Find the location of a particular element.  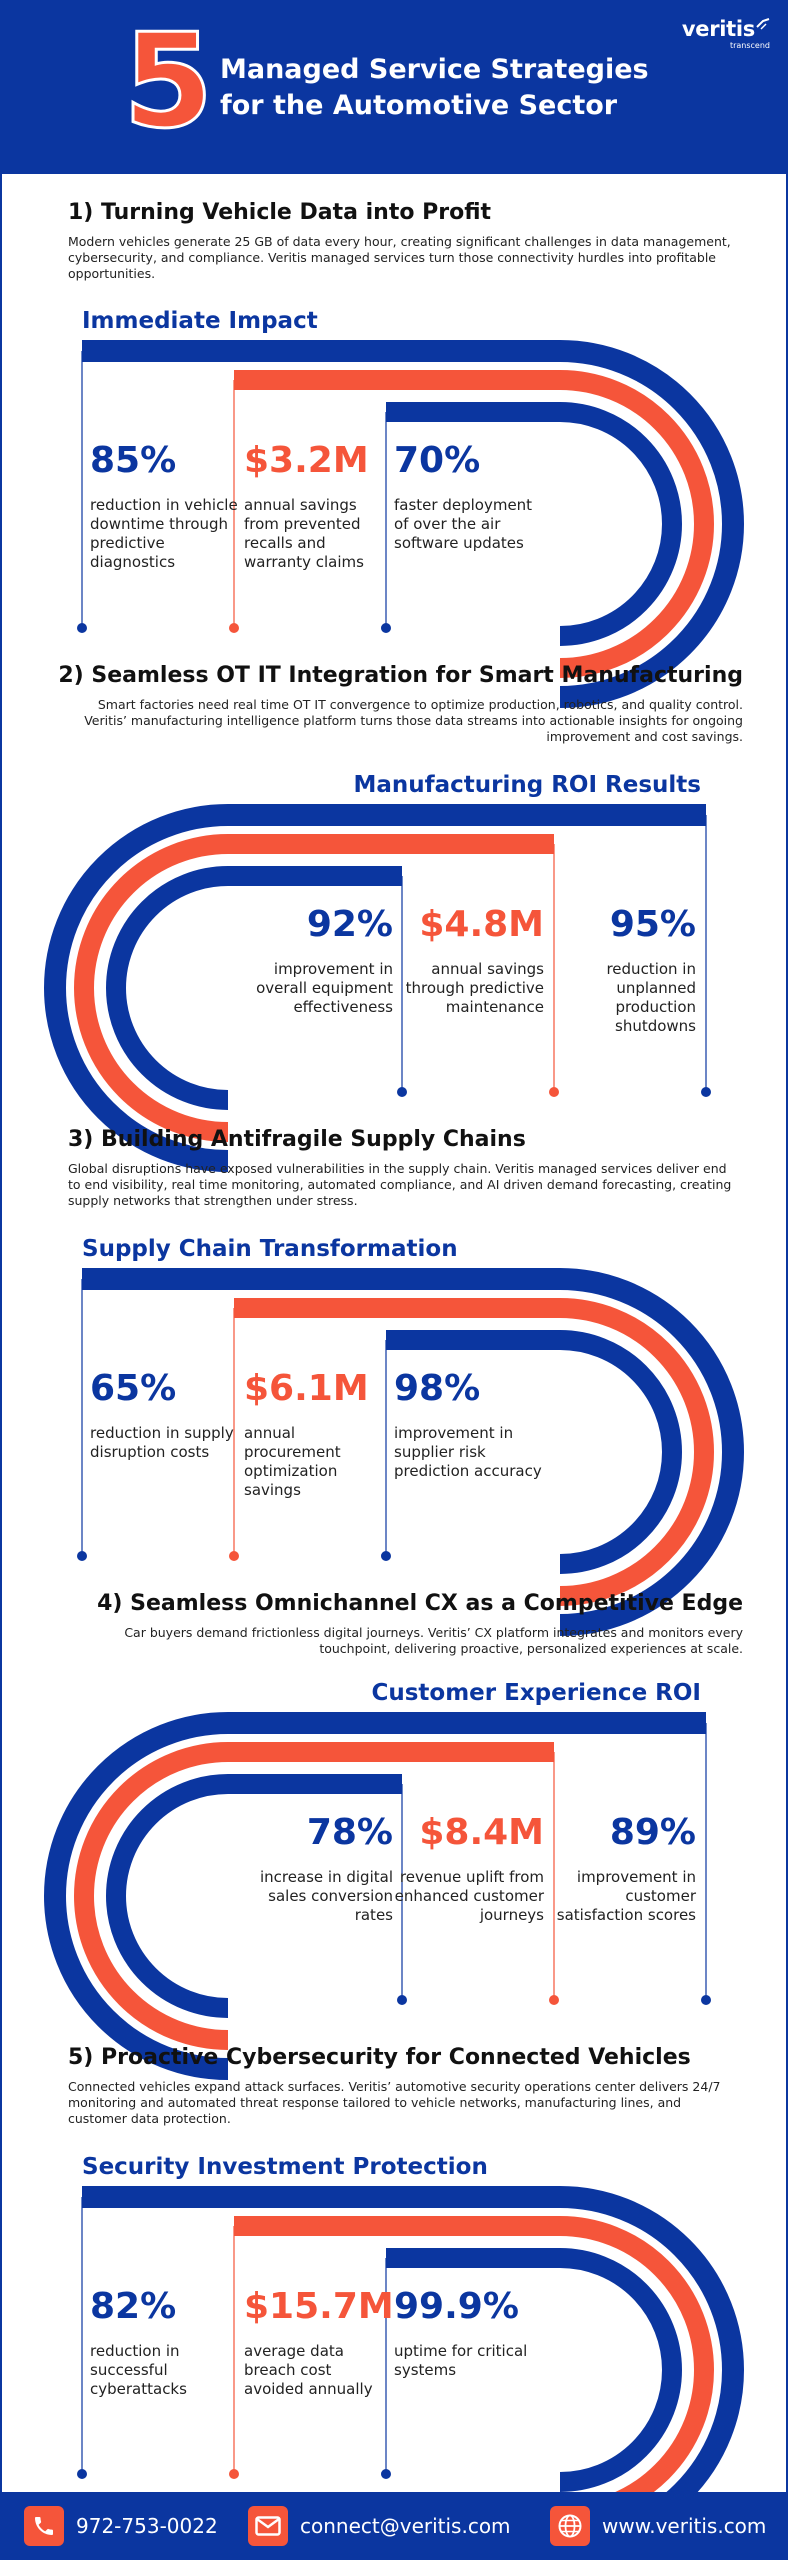

footer-phone: 972-753-0022 is located at coordinates (121, 2526).